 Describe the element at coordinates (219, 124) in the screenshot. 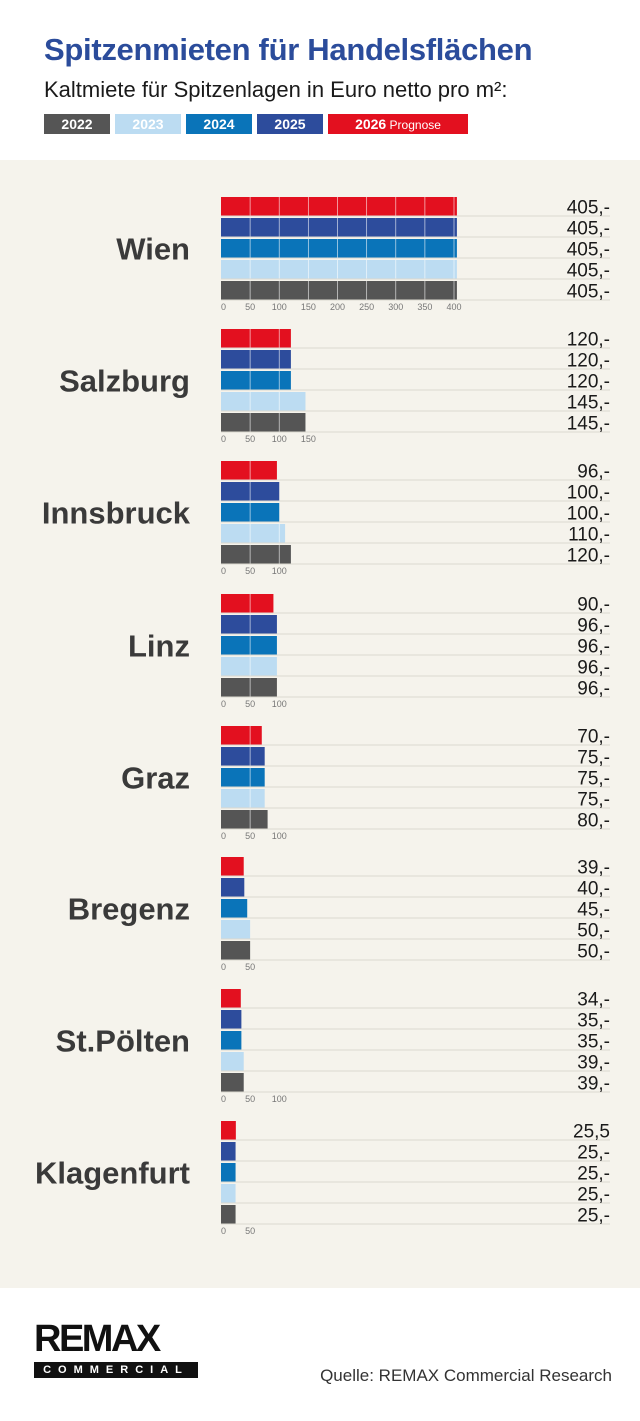

I see `legend-item-2024: 2024` at that location.